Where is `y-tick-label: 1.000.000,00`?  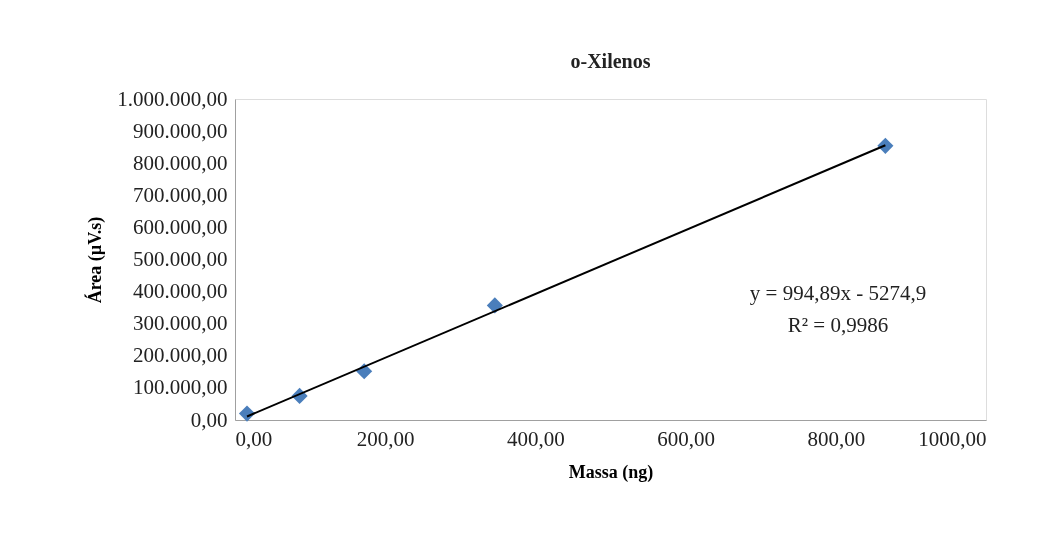 y-tick-label: 1.000.000,00 is located at coordinates (172, 98).